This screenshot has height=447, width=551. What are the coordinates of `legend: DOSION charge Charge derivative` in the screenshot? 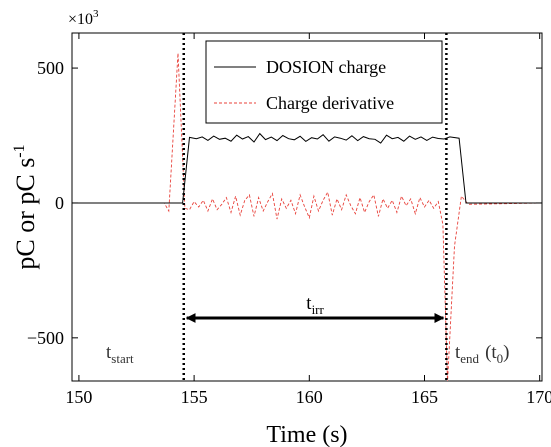 It's located at (324, 82).